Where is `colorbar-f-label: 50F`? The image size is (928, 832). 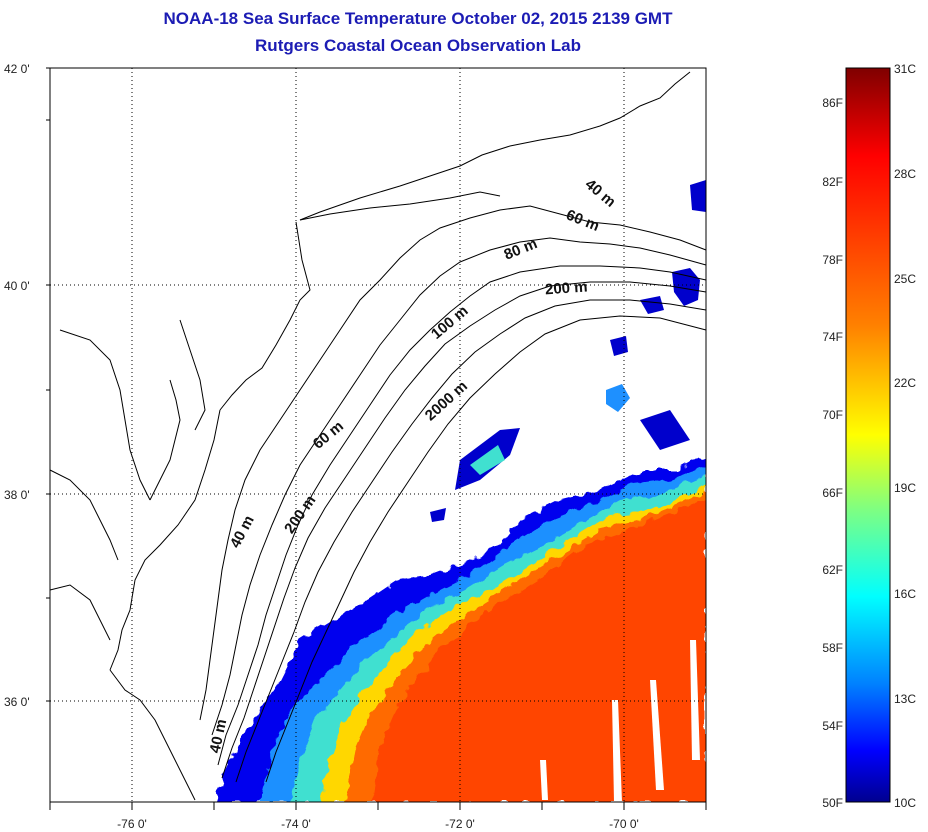 colorbar-f-label: 50F is located at coordinates (832, 803).